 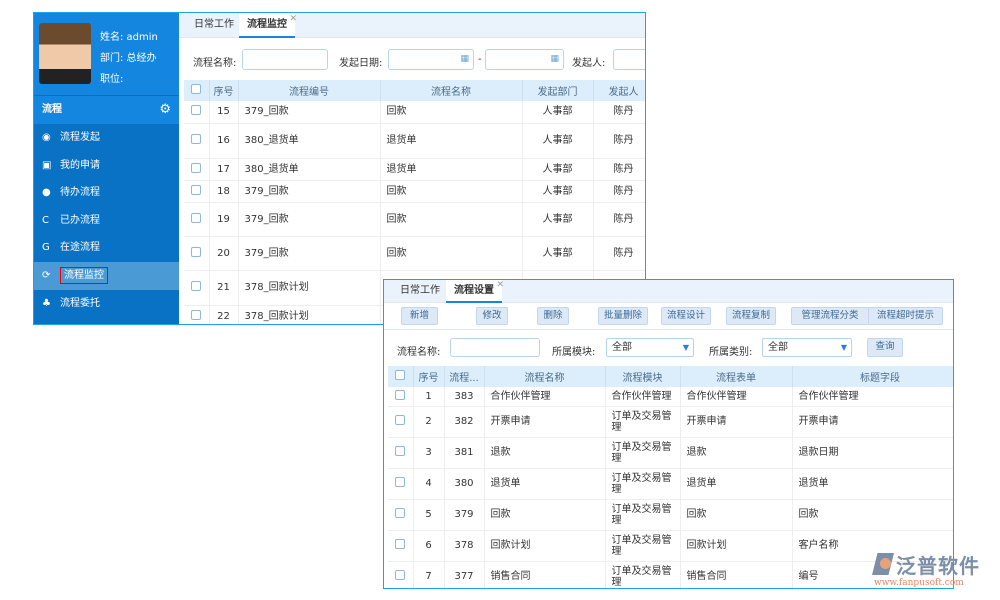 I want to click on toolbar-button: 批量删除, so click(x=623, y=316).